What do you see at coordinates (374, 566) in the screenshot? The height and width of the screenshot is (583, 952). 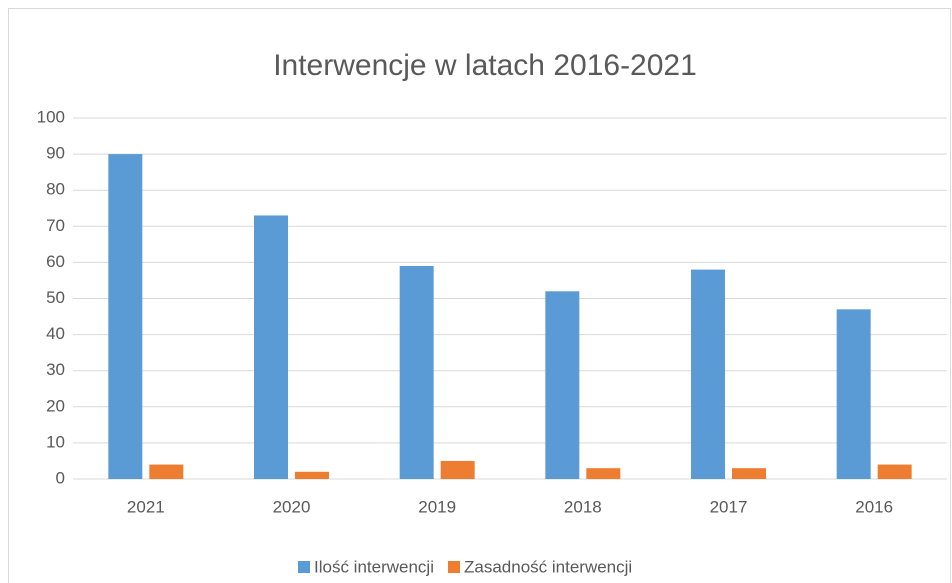 I see `legend-label: Ilość interwencji` at bounding box center [374, 566].